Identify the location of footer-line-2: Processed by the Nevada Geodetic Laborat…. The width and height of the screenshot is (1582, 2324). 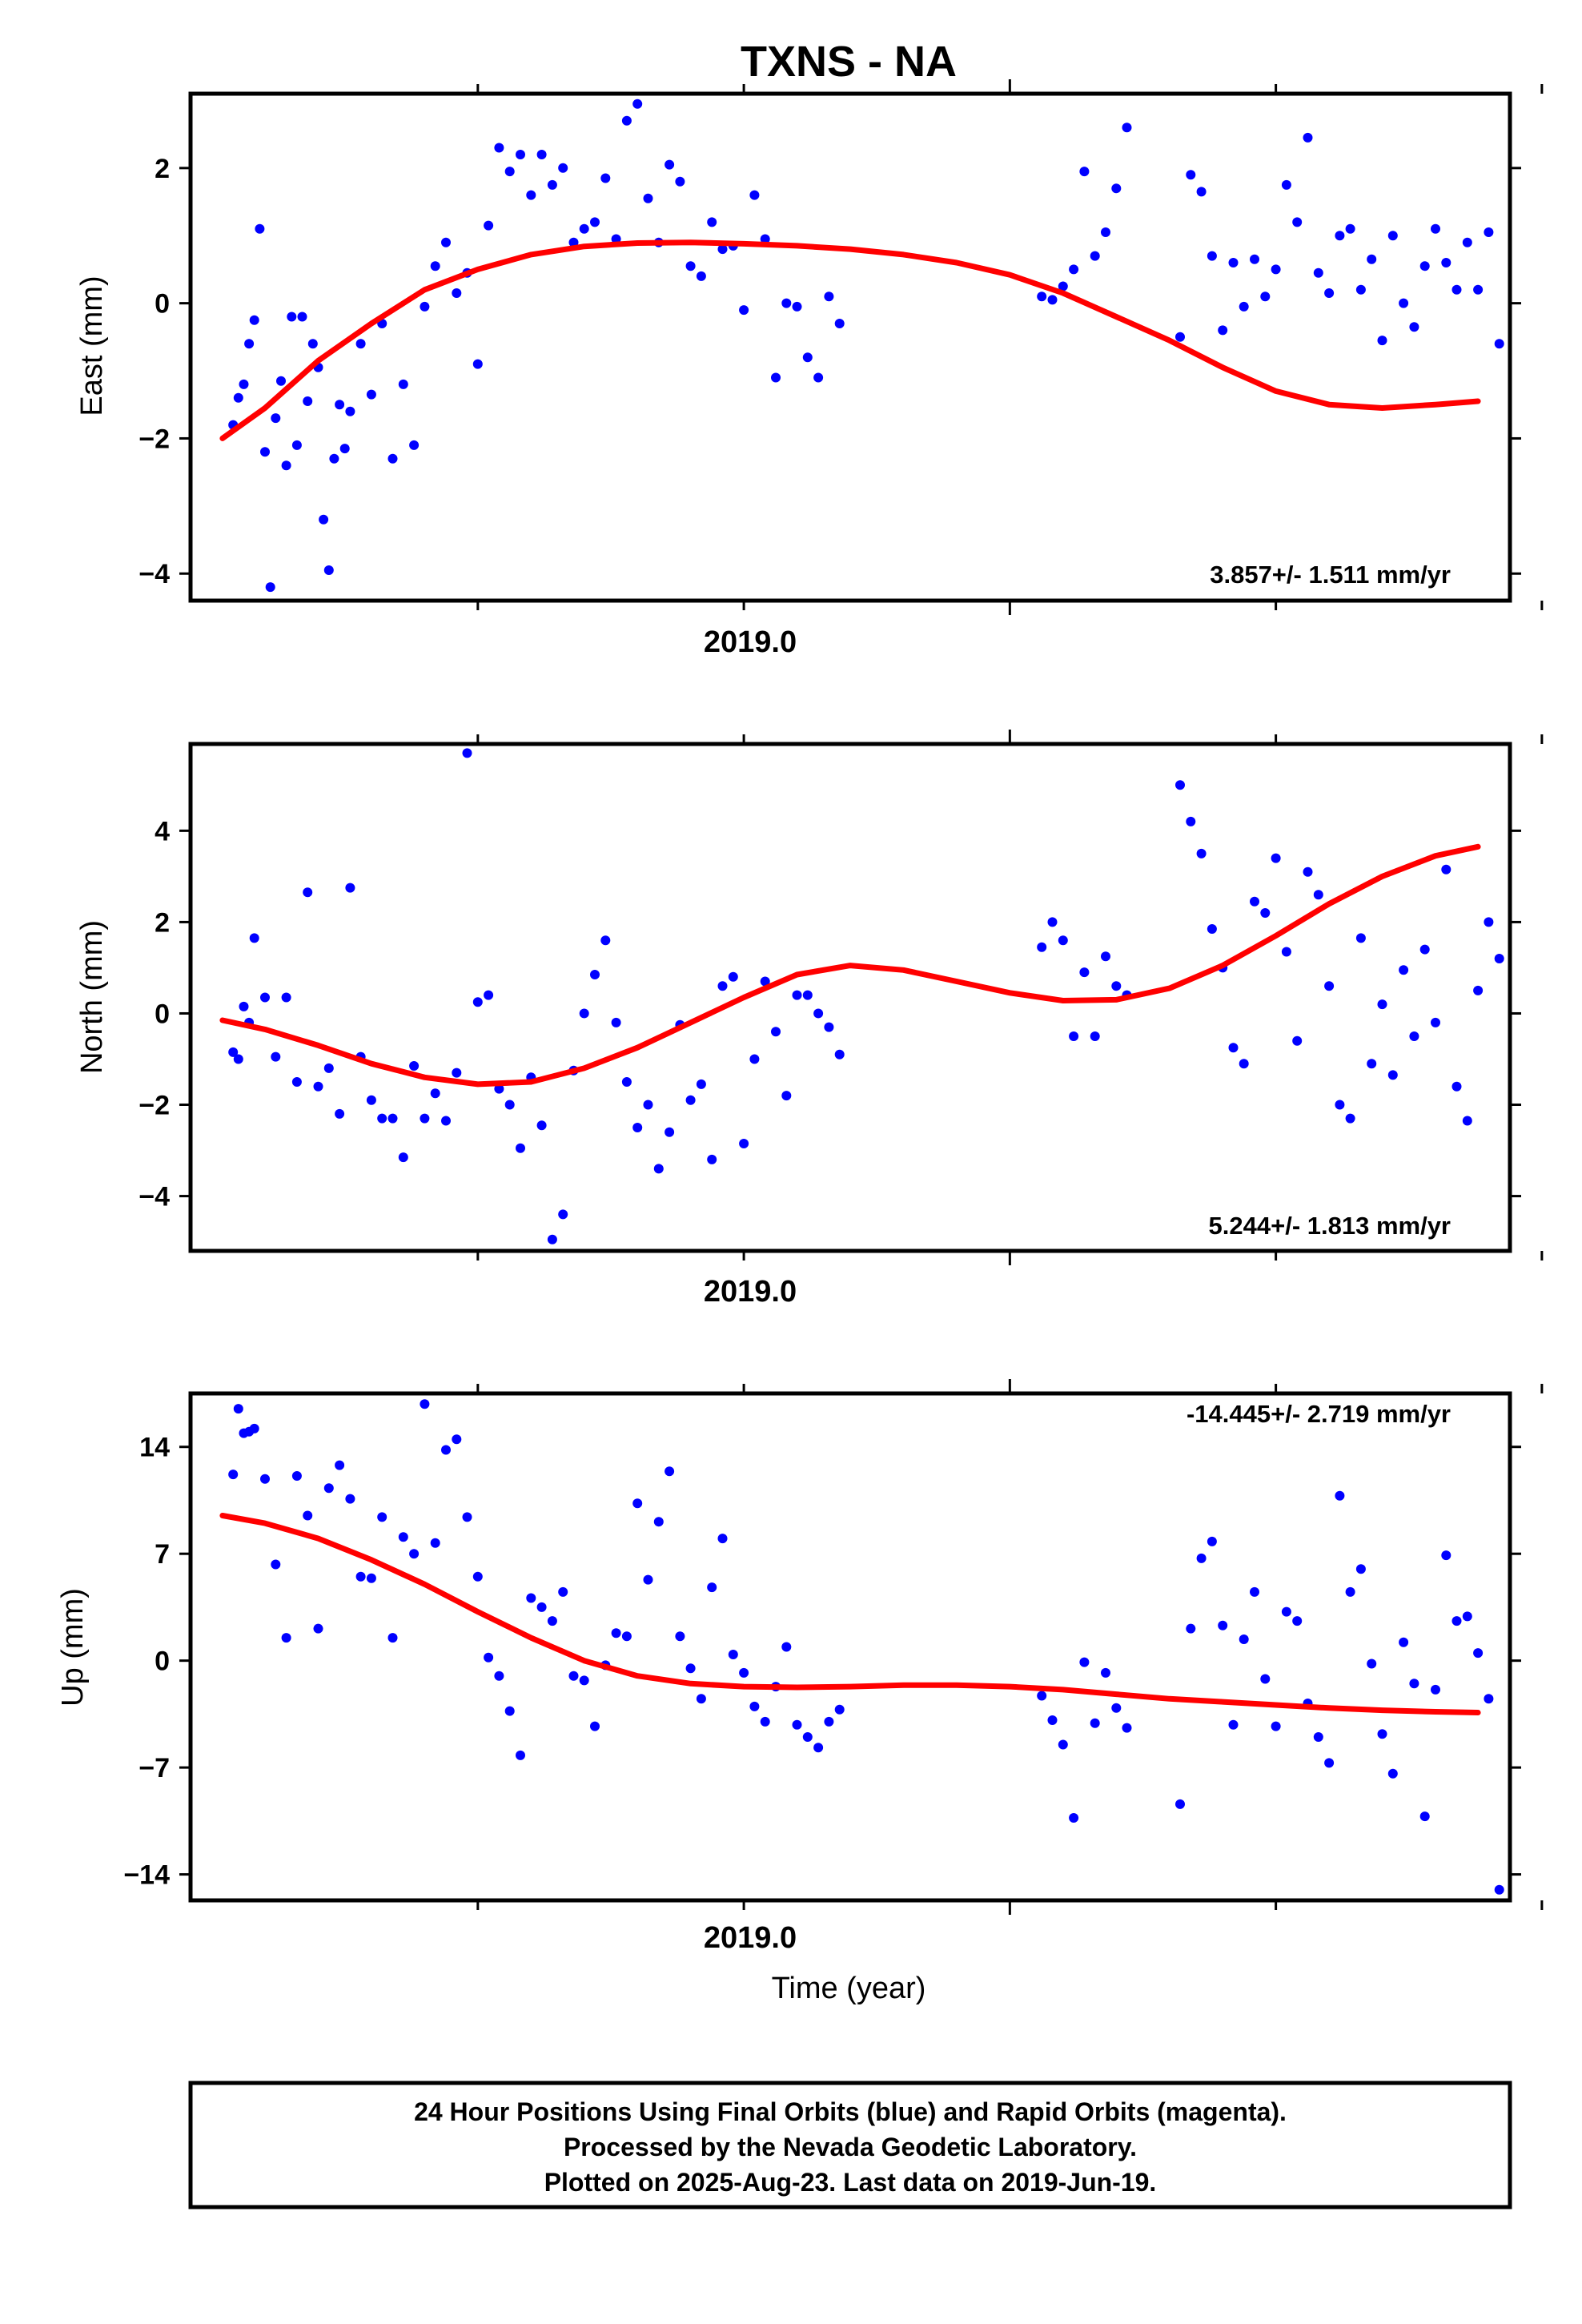
(850, 2147).